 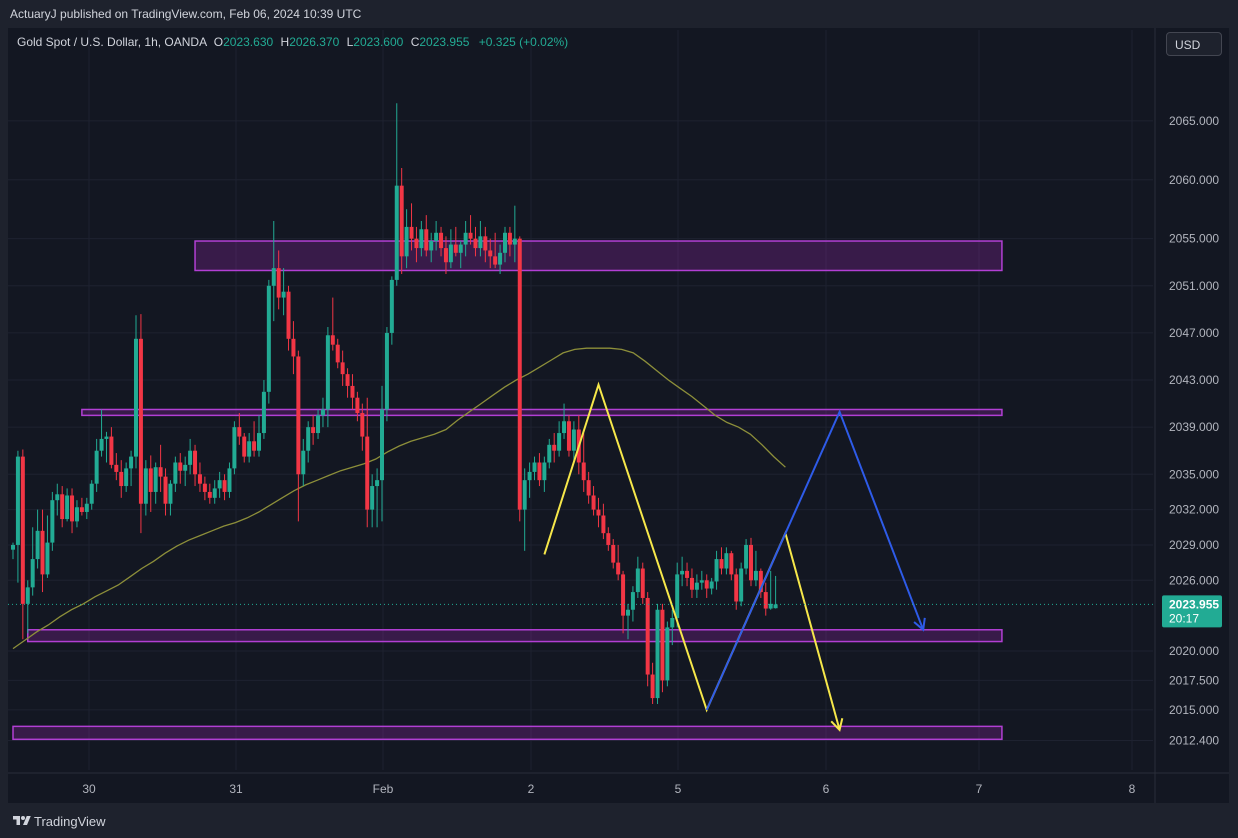 I want to click on zone-rect, so click(x=507, y=733).